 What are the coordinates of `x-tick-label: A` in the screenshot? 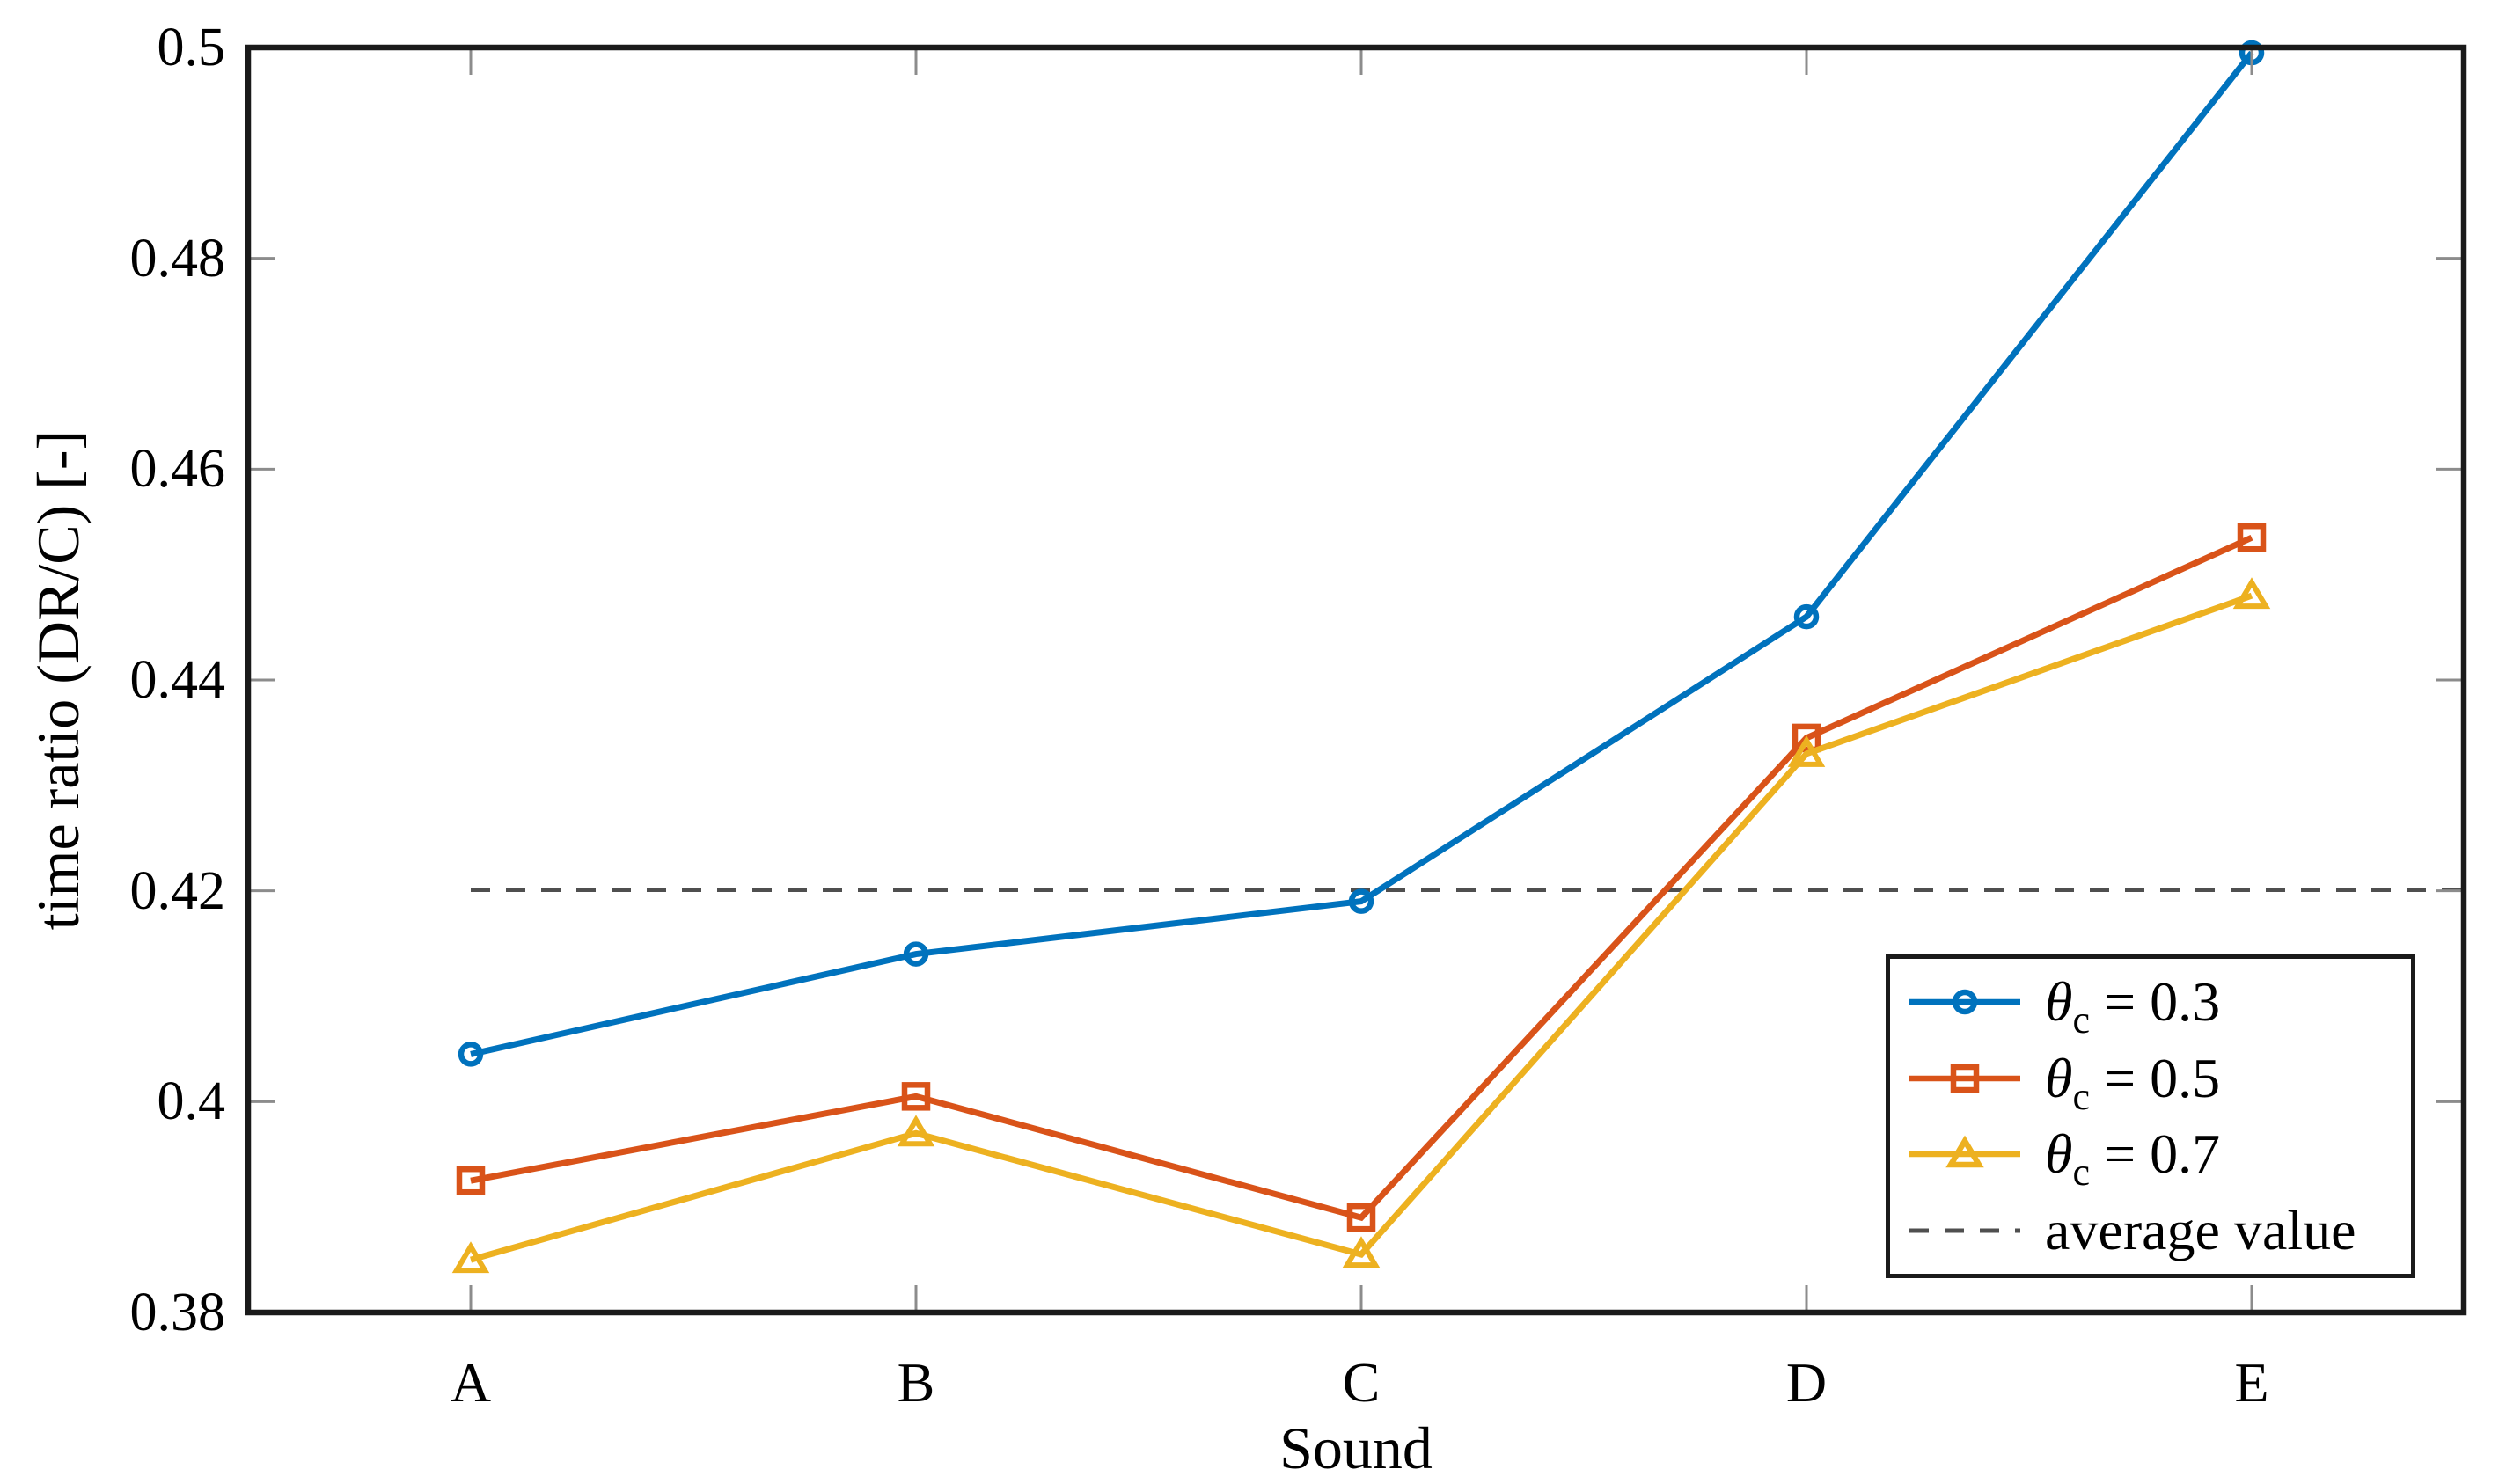 It's located at (471, 1382).